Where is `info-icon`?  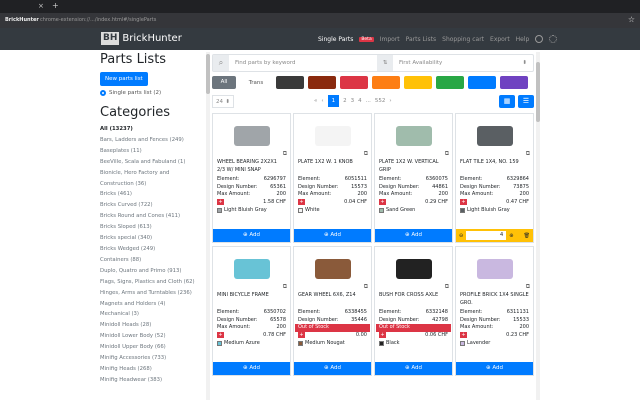
info-icon is located at coordinates (539, 39).